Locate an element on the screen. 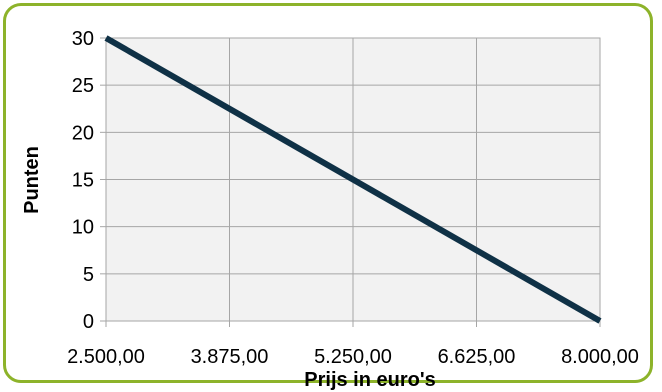  x-tick-label: 5.250,00 is located at coordinates (353, 357).